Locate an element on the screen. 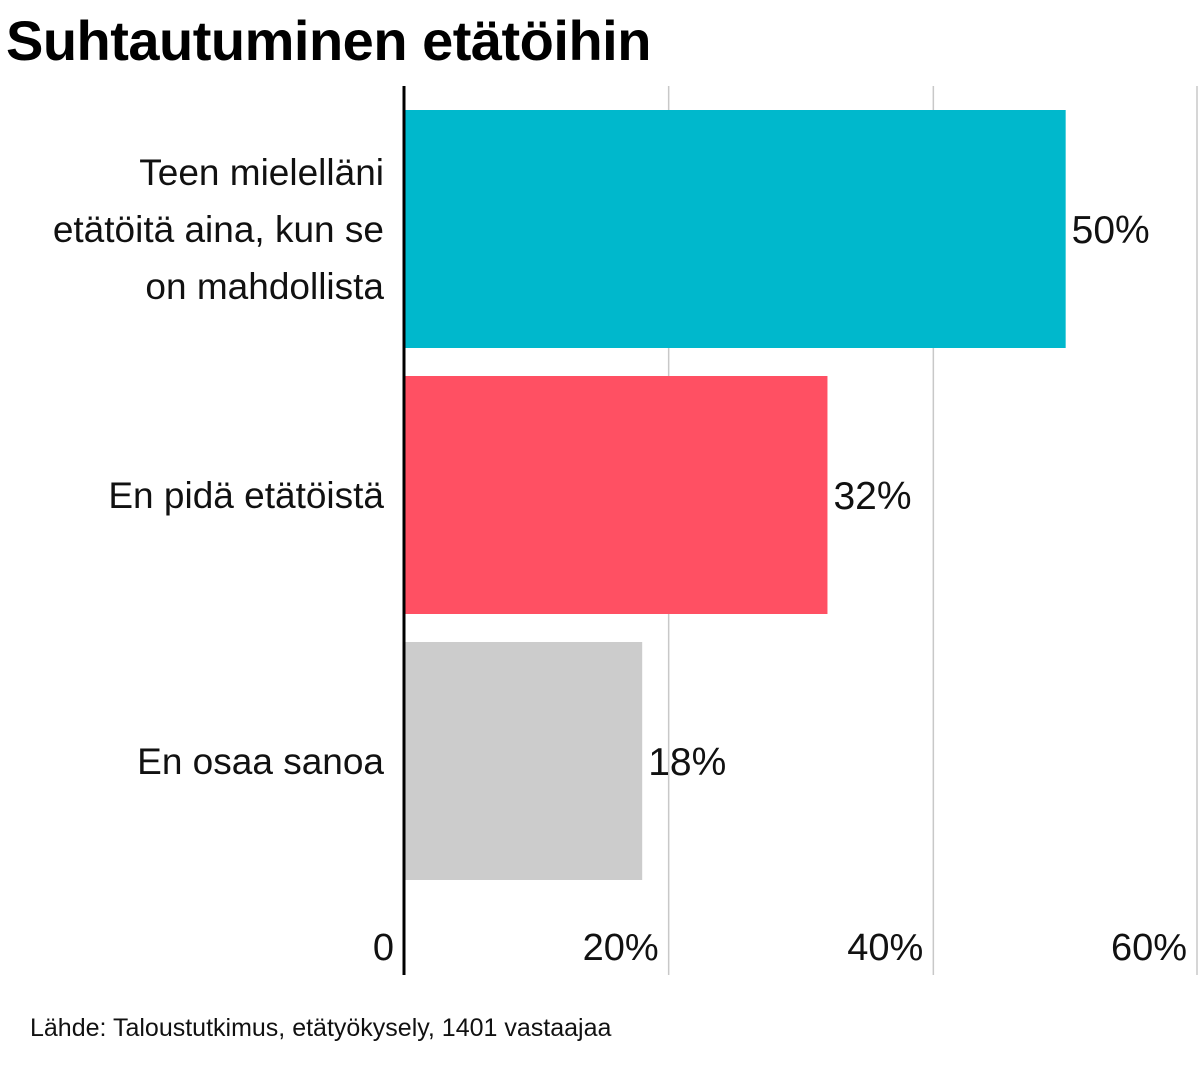 The height and width of the screenshot is (1085, 1199). category-label-line: En osaa sanoa is located at coordinates (260, 761).